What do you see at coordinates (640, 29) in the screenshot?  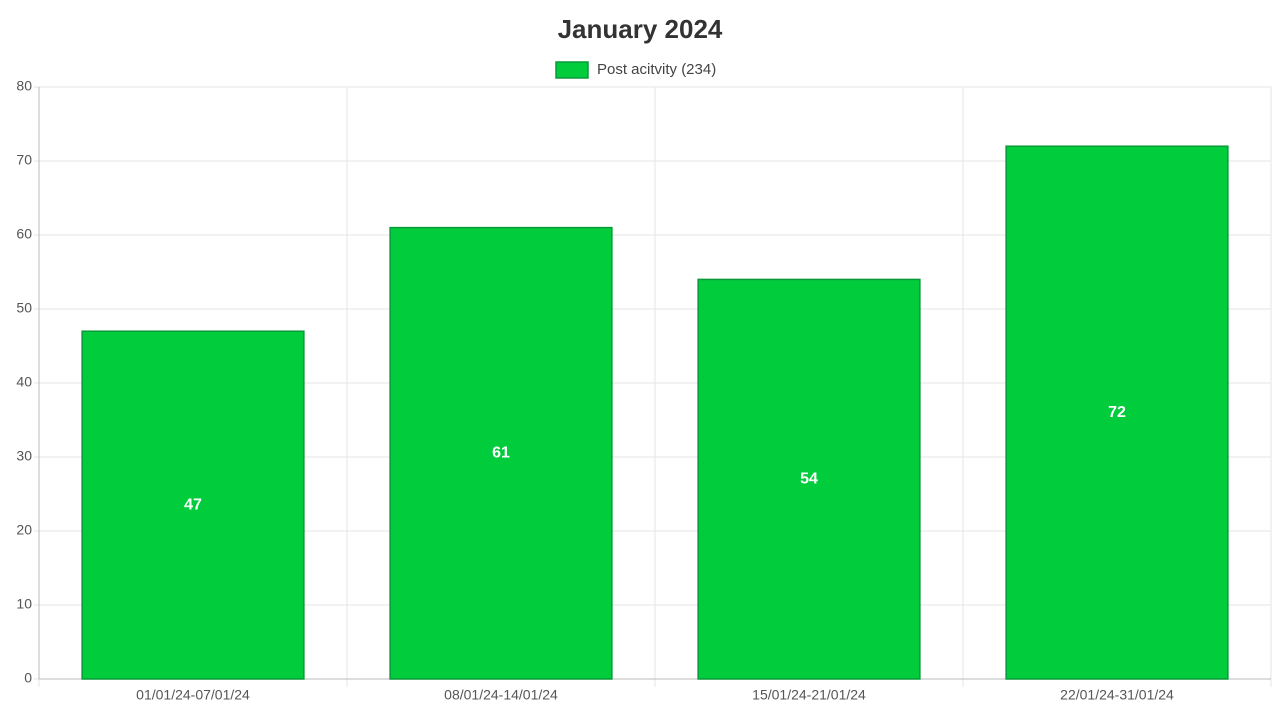 I see `chart-title: January 2024` at bounding box center [640, 29].